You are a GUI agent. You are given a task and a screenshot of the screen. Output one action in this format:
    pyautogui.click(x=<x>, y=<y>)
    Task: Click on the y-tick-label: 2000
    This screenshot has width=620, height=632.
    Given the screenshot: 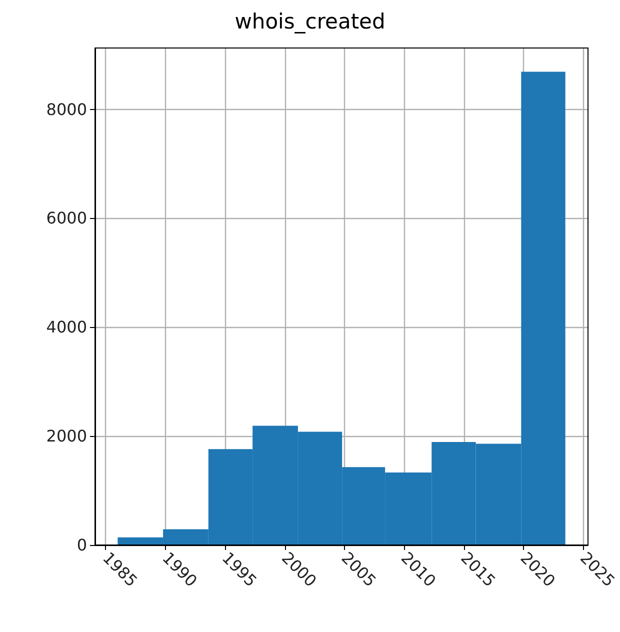 What is the action you would take?
    pyautogui.click(x=66, y=436)
    